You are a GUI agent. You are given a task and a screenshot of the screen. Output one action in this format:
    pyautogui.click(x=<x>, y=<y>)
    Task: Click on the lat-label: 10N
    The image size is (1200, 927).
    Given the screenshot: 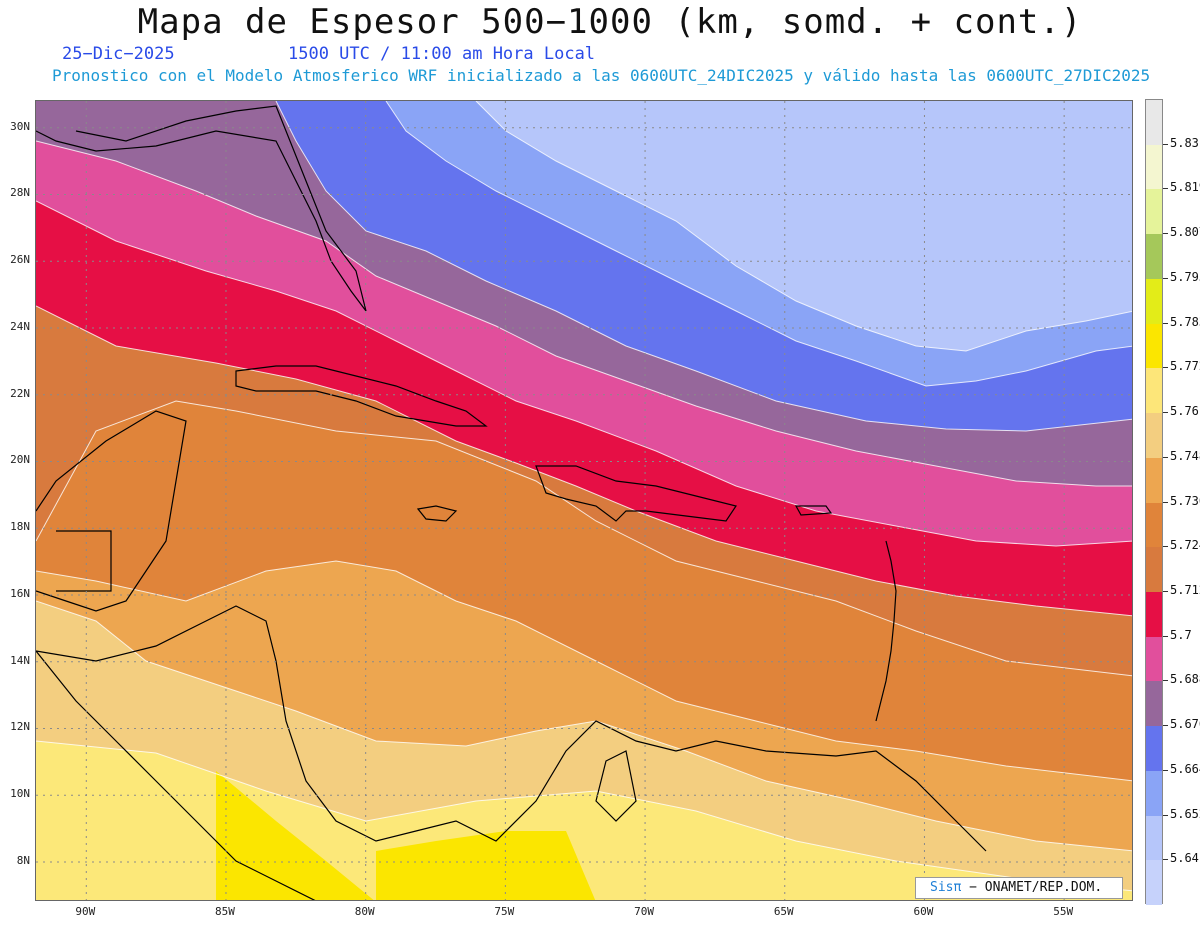 What is the action you would take?
    pyautogui.click(x=20, y=794)
    